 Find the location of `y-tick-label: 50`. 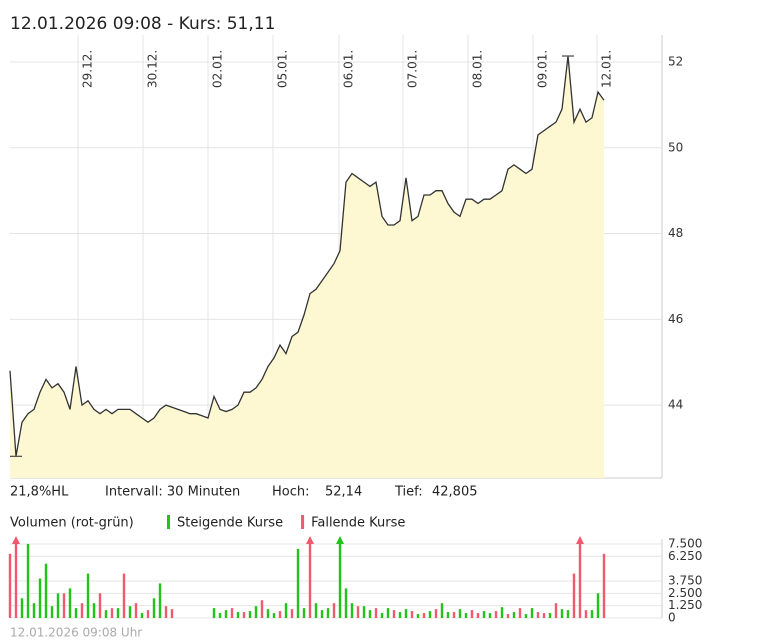

y-tick-label: 50 is located at coordinates (675, 147).